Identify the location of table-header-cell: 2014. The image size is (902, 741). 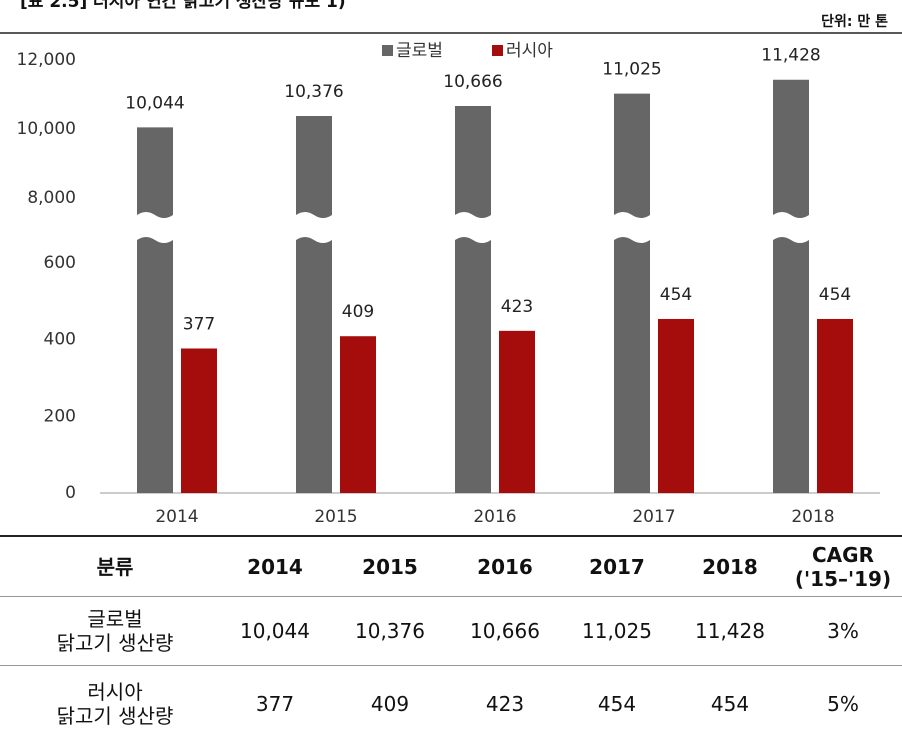
(275, 566).